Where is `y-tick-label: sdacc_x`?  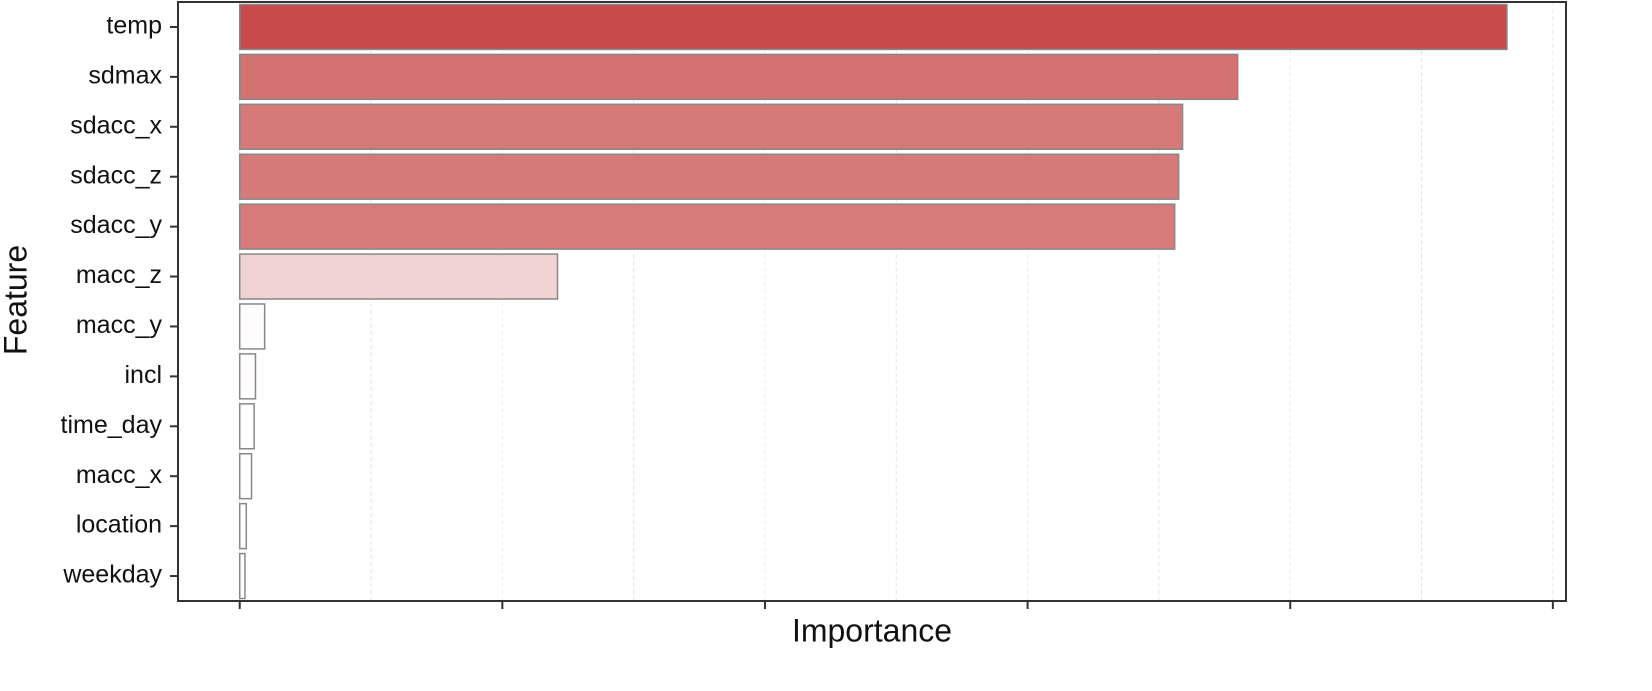 y-tick-label: sdacc_x is located at coordinates (116, 125).